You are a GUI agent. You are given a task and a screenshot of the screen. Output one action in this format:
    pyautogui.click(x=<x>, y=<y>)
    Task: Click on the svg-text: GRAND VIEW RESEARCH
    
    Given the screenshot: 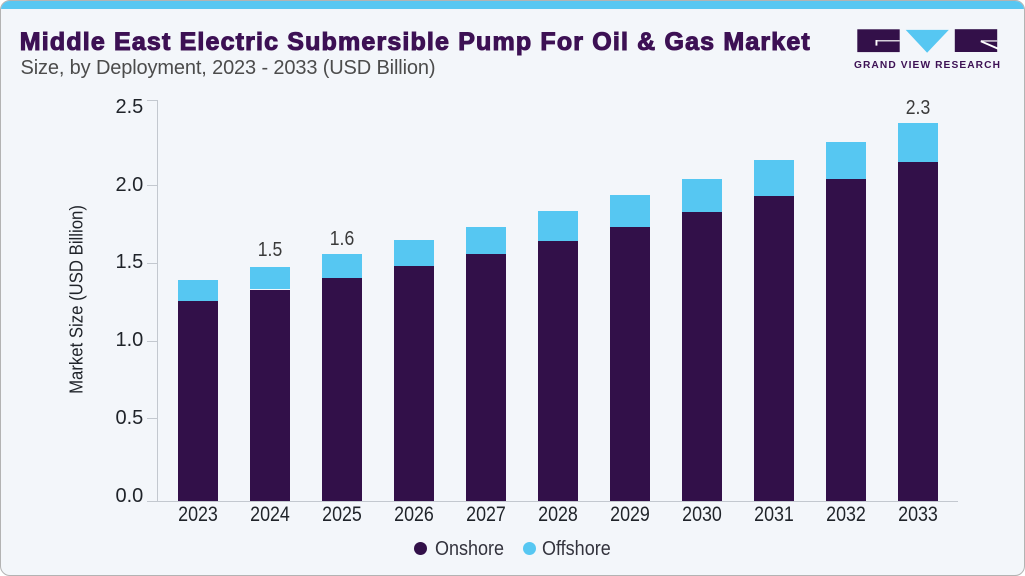 What is the action you would take?
    pyautogui.click(x=926, y=65)
    